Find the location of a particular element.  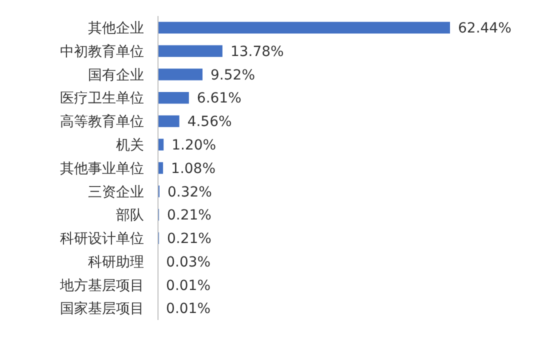

y-tick-label: 中初教育单位 is located at coordinates (102, 51).